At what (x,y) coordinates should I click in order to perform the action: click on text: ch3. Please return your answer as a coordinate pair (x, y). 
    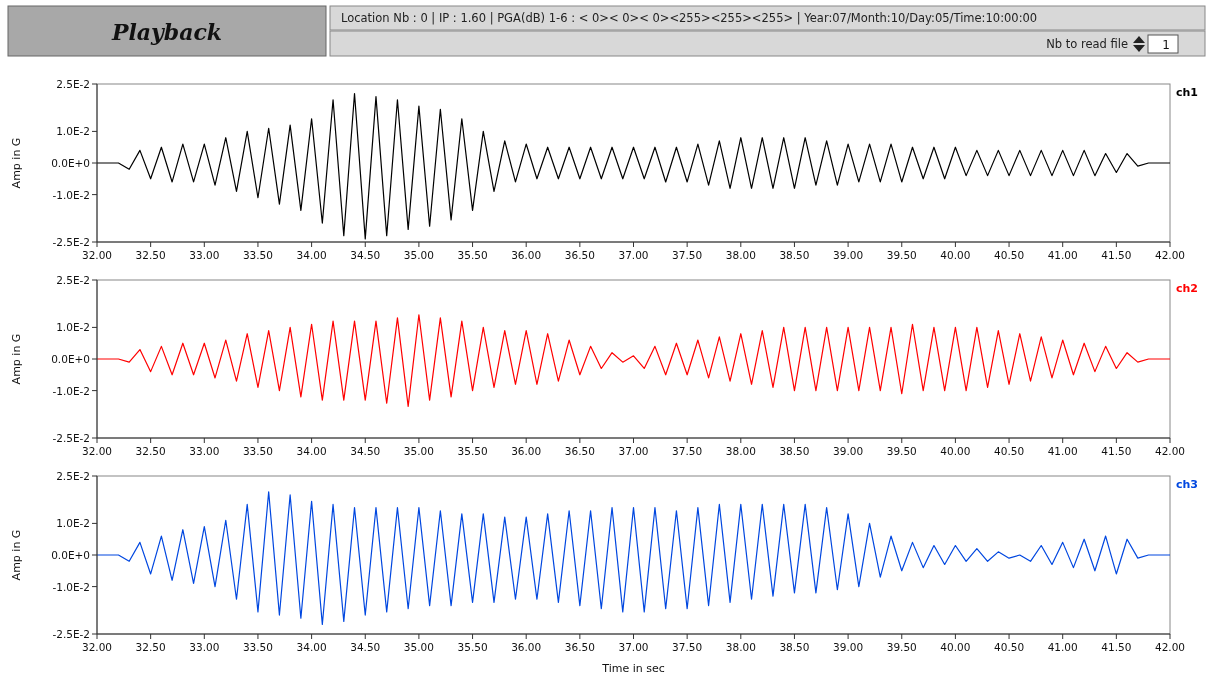
    Looking at the image, I should click on (1187, 484).